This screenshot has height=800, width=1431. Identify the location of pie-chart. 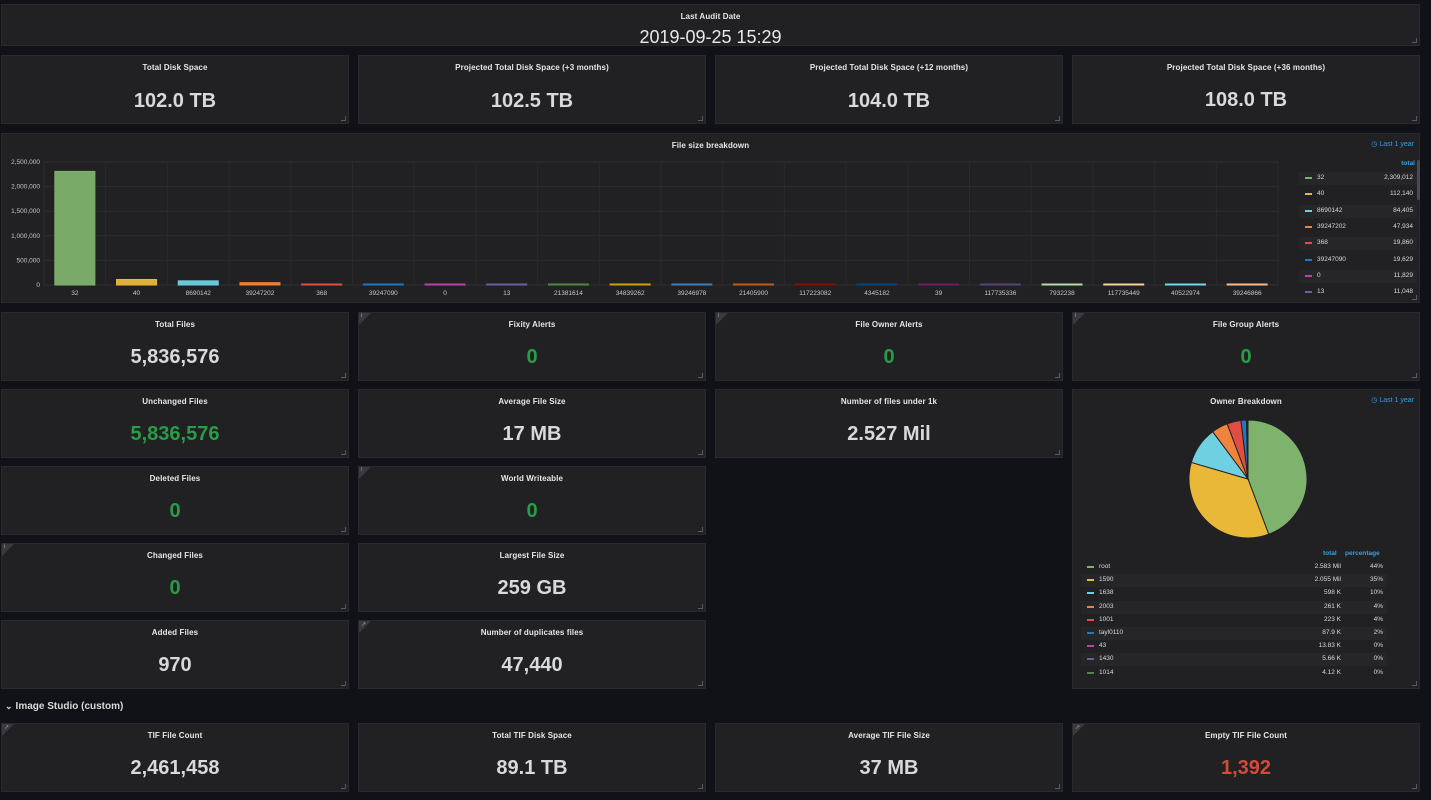
(1248, 479).